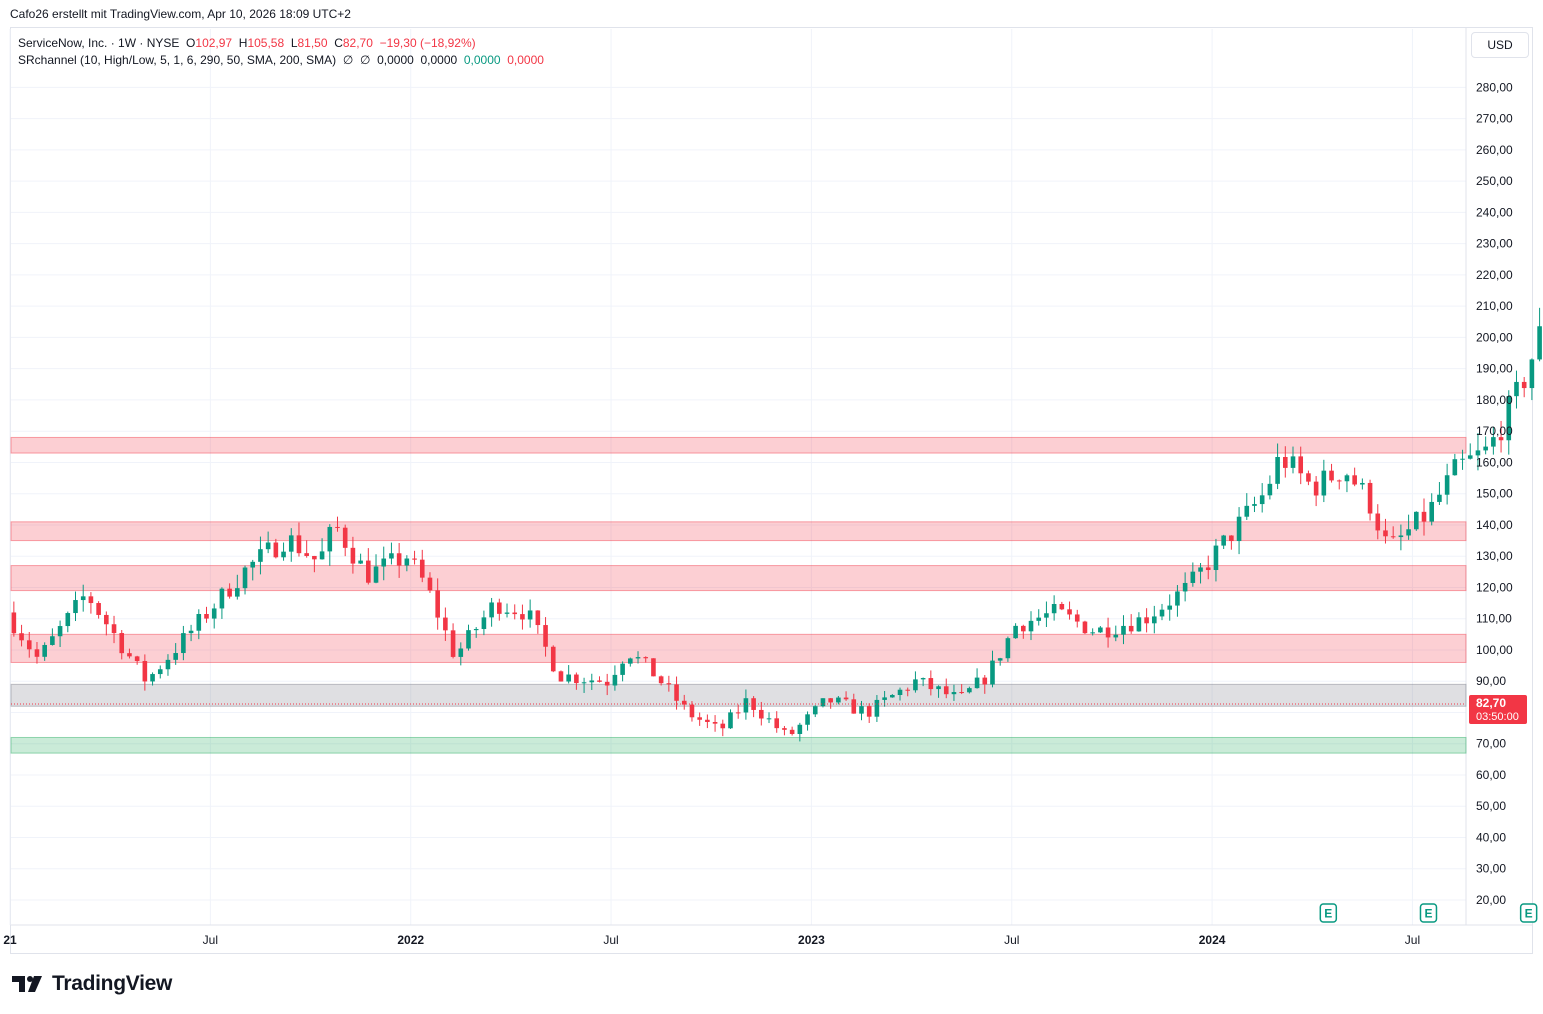  Describe the element at coordinates (312, 43) in the screenshot. I see `low-value: 81,50` at that location.